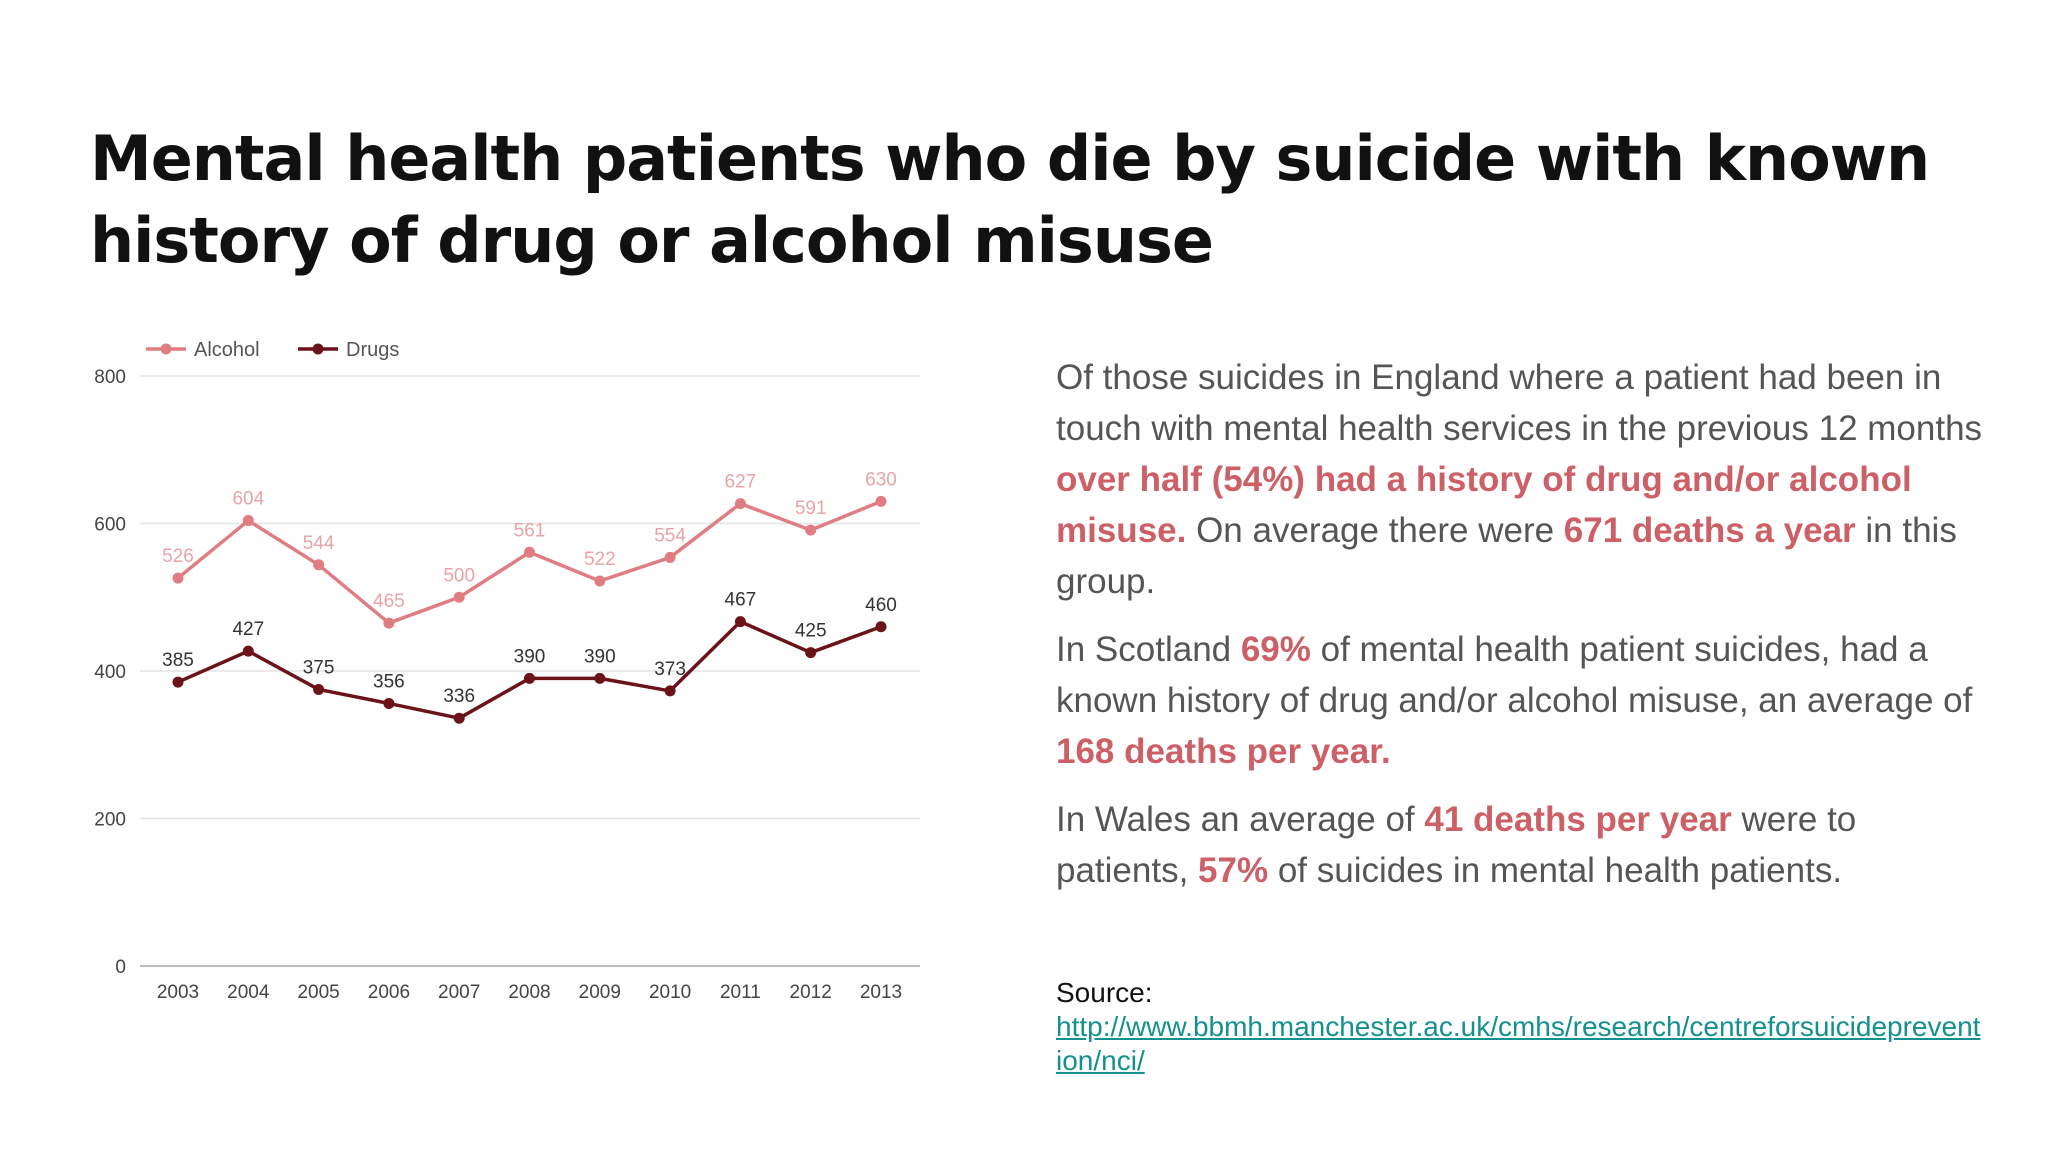 The width and height of the screenshot is (2048, 1152). I want to click on x-tick-label-2013: 2013, so click(881, 992).